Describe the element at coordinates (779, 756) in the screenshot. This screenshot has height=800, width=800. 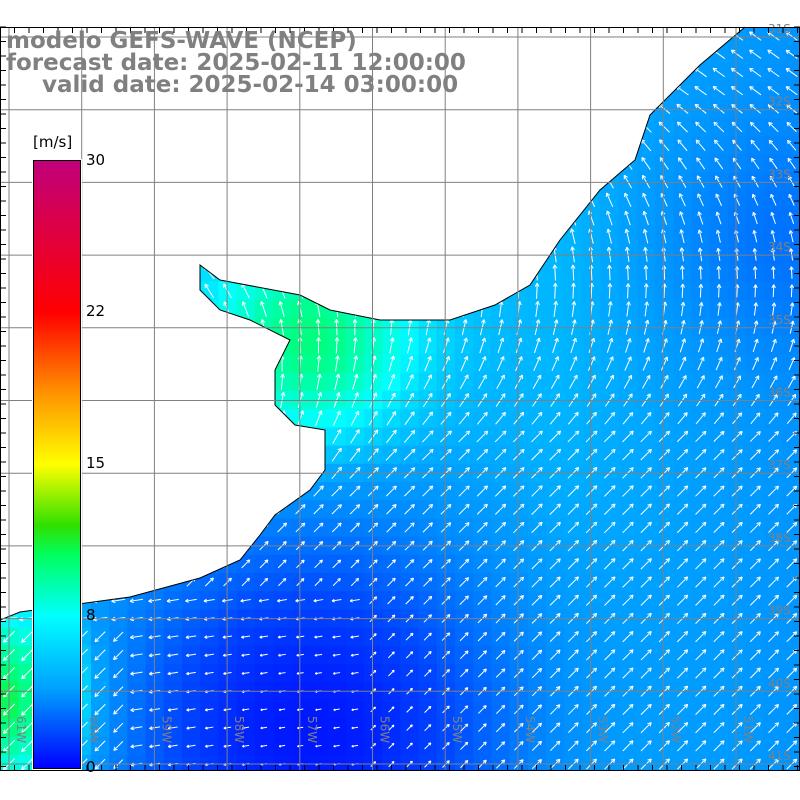
I see `lat-label: 41S` at that location.